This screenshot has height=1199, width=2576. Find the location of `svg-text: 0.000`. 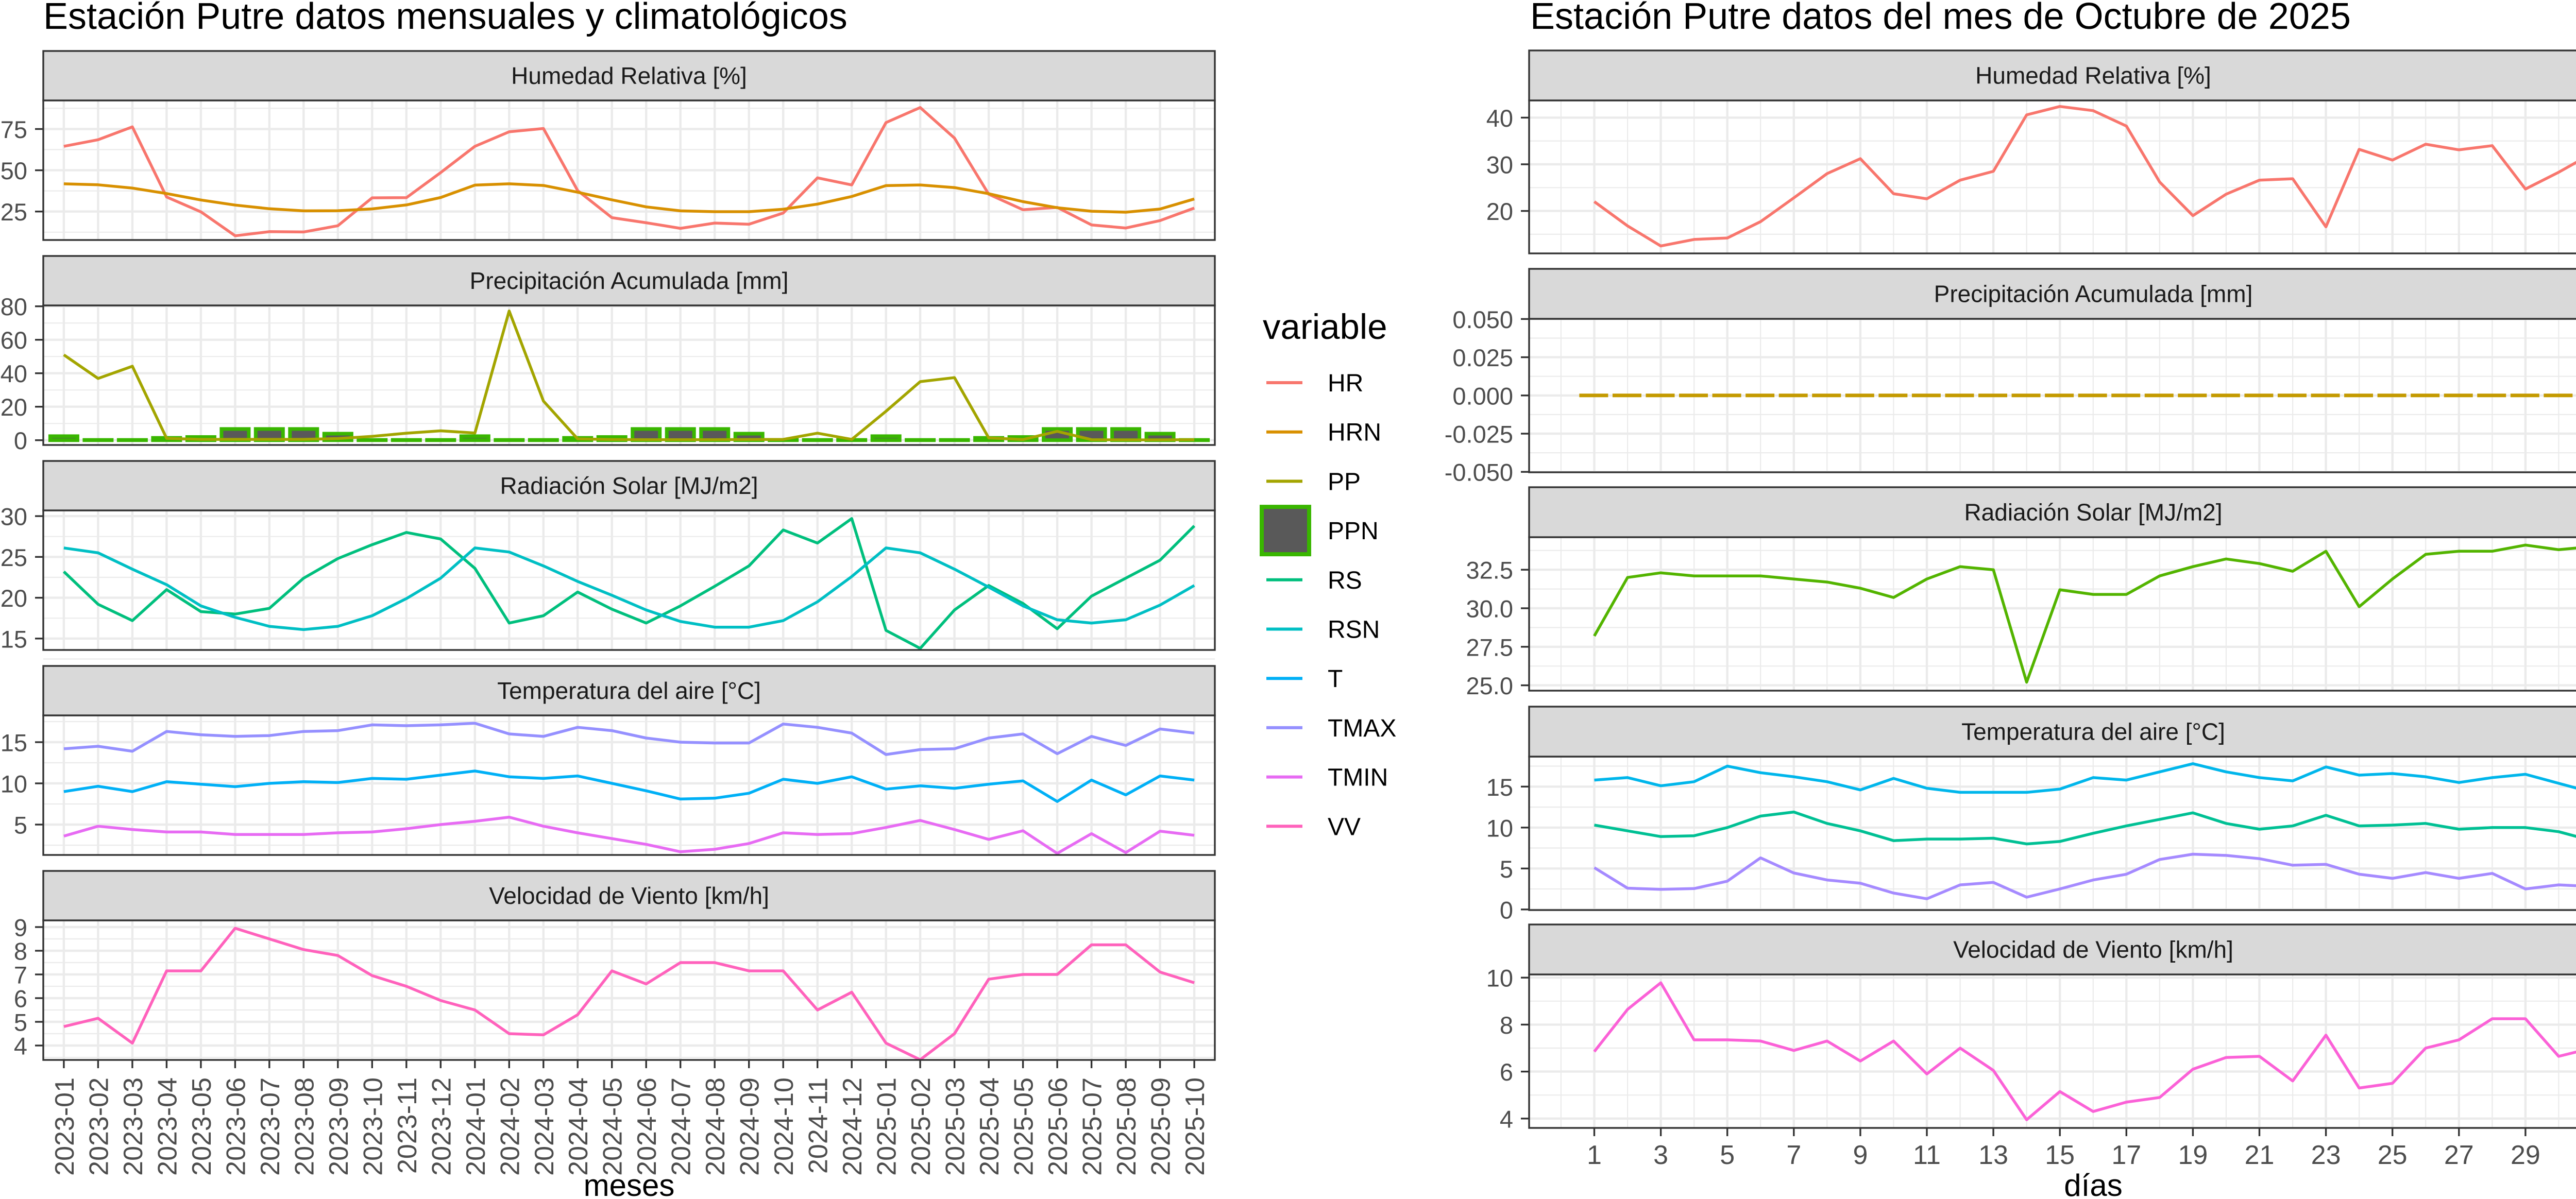

svg-text: 0.000 is located at coordinates (1482, 395).